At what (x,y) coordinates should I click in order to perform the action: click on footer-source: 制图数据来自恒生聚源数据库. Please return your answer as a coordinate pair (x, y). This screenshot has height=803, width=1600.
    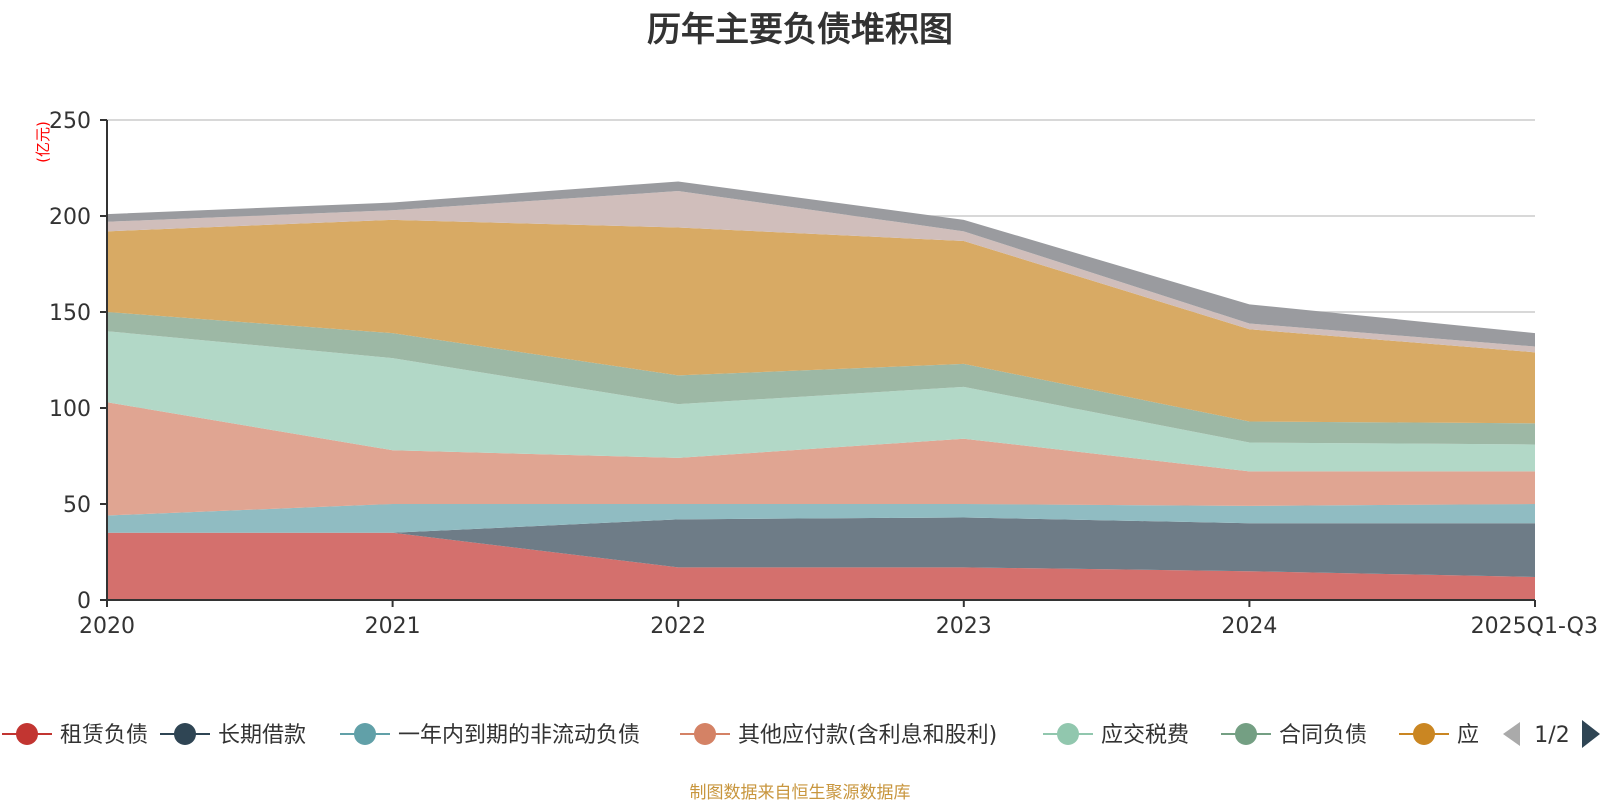
    Looking at the image, I should click on (800, 793).